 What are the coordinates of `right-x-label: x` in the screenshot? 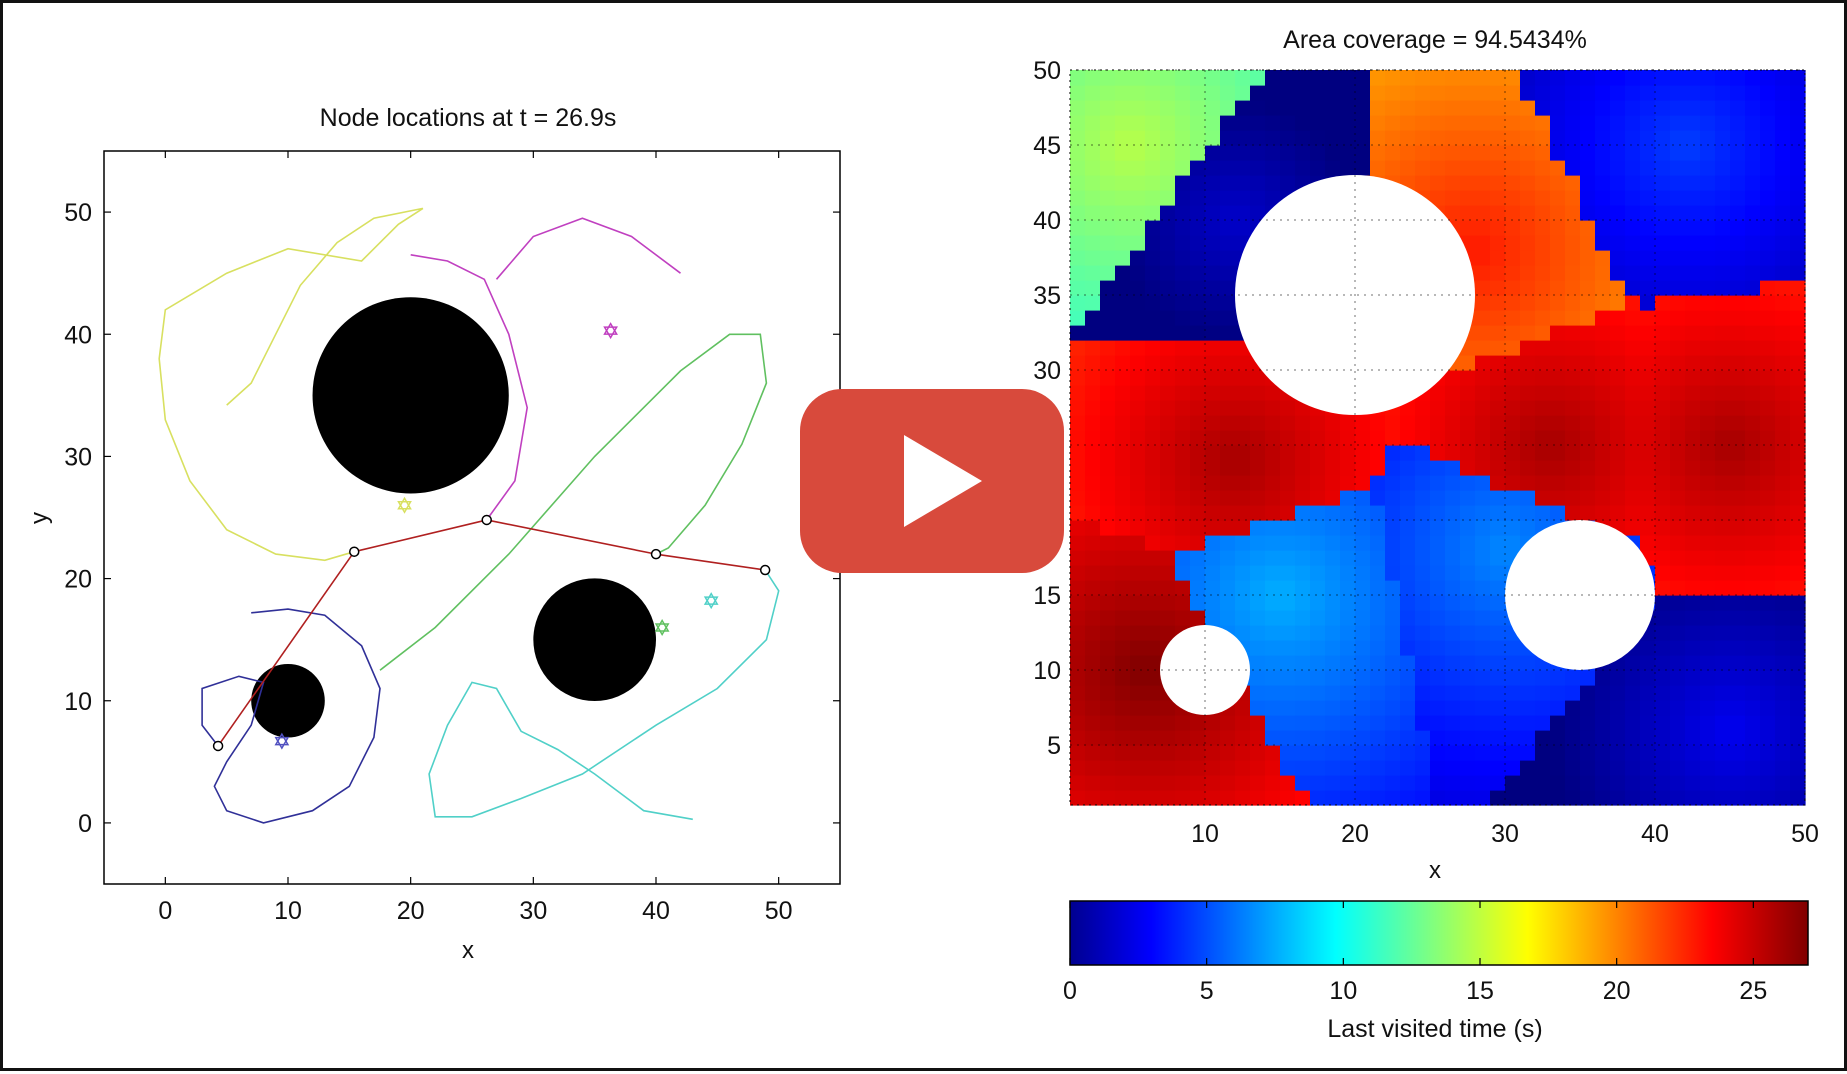 It's located at (1435, 870).